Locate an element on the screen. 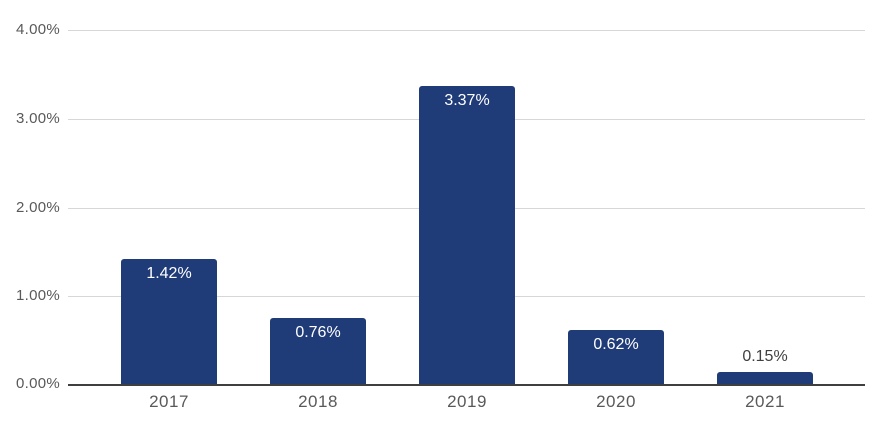 The image size is (877, 421). x-tick-label: 2020 is located at coordinates (616, 401).